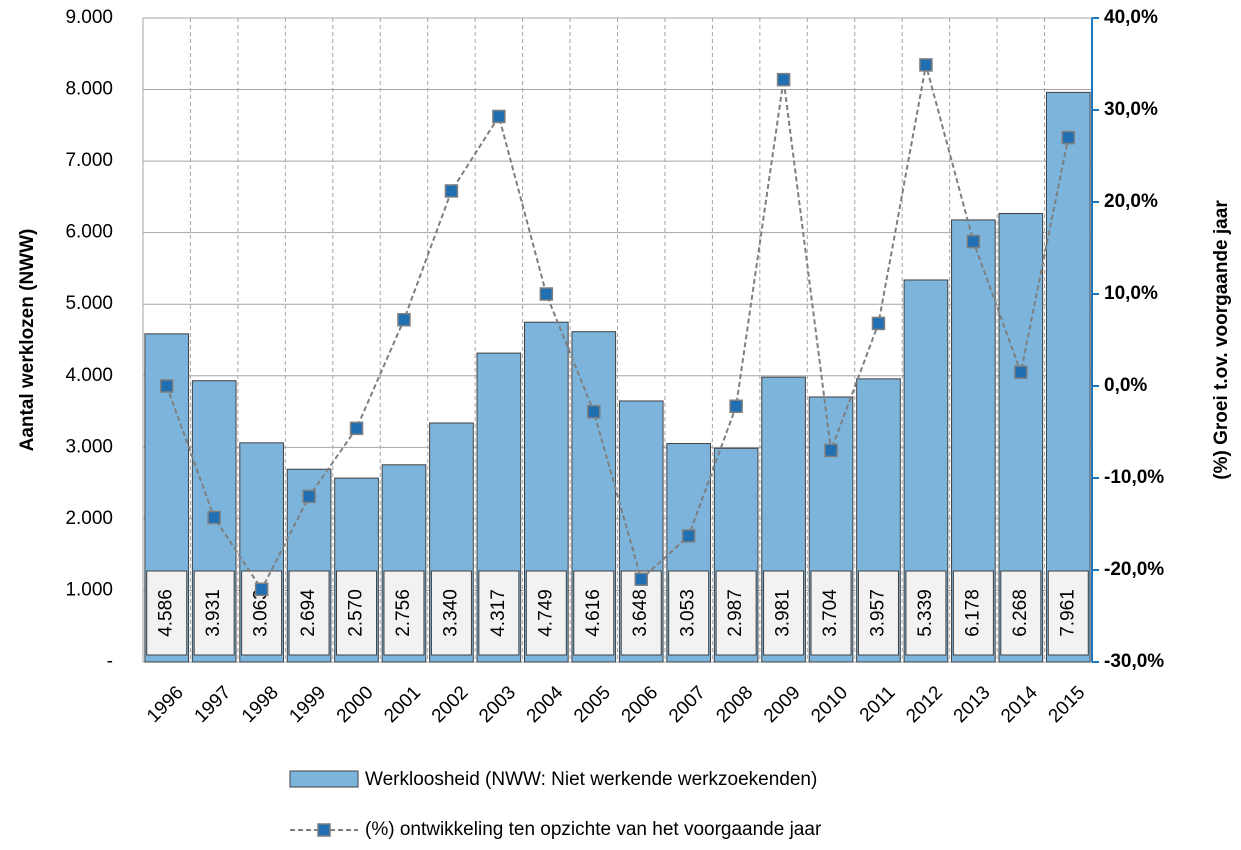 The height and width of the screenshot is (850, 1241). I want to click on x-tick-label: 2009, so click(782, 704).